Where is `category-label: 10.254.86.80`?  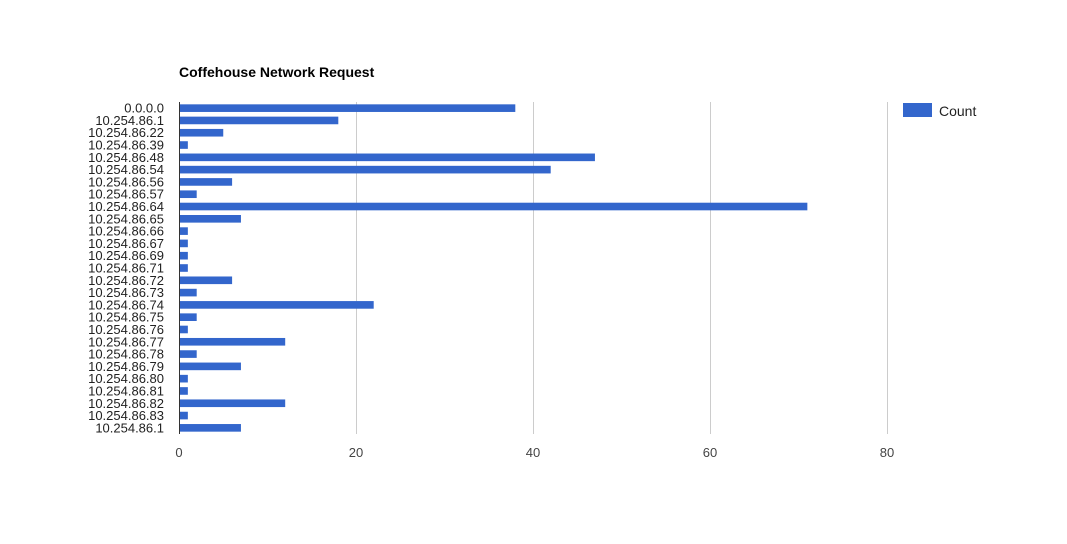 category-label: 10.254.86.80 is located at coordinates (126, 378).